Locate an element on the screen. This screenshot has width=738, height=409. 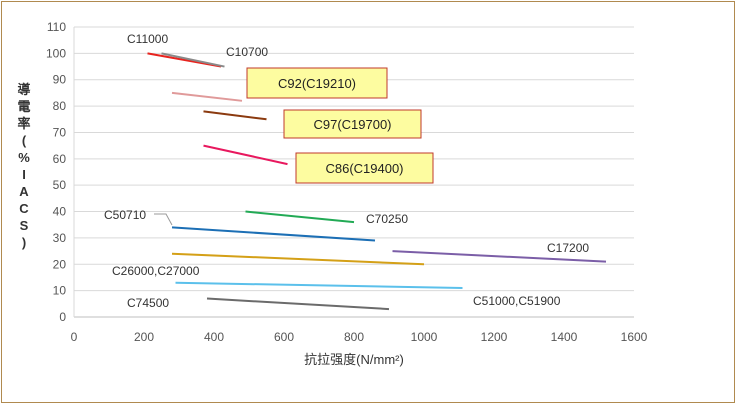
y-tick-label: 40 is located at coordinates (60, 212).